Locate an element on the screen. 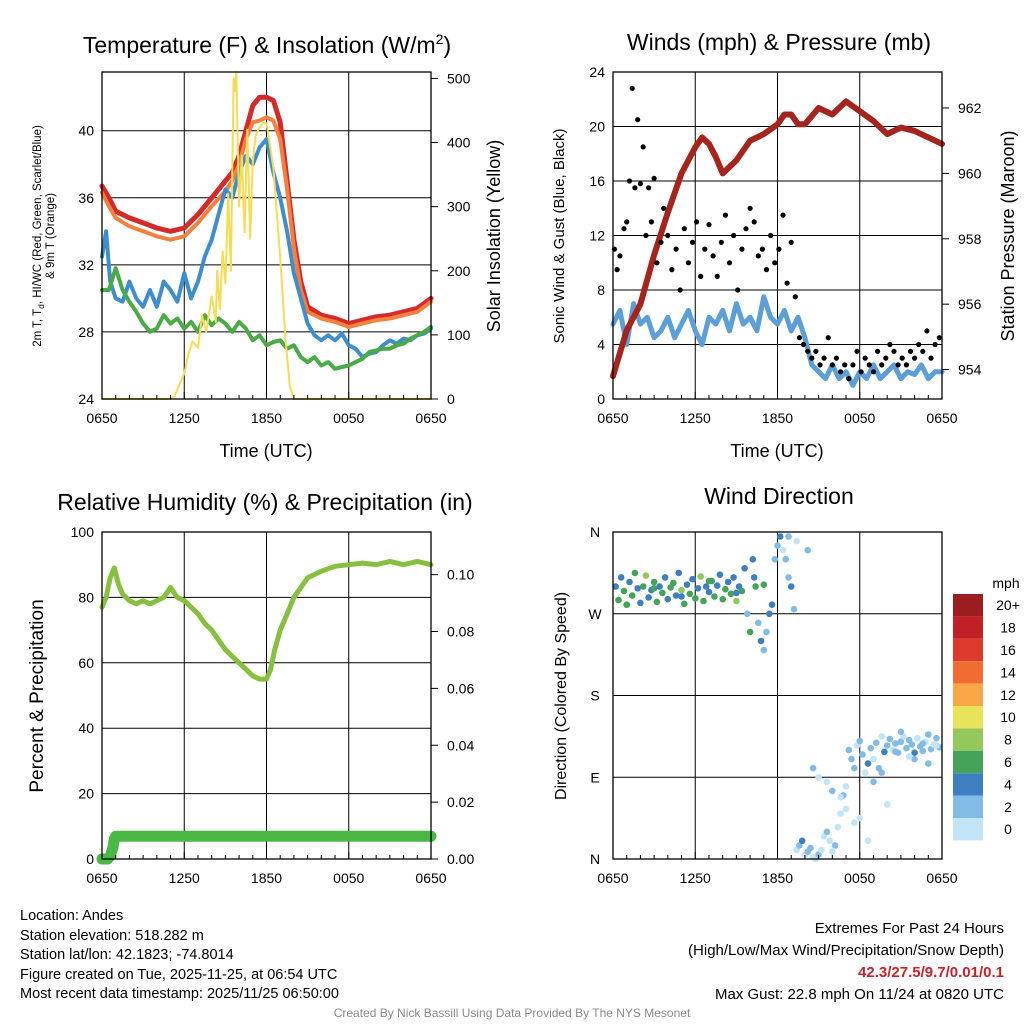  temperature-xtick-label: 0050 is located at coordinates (348, 418).